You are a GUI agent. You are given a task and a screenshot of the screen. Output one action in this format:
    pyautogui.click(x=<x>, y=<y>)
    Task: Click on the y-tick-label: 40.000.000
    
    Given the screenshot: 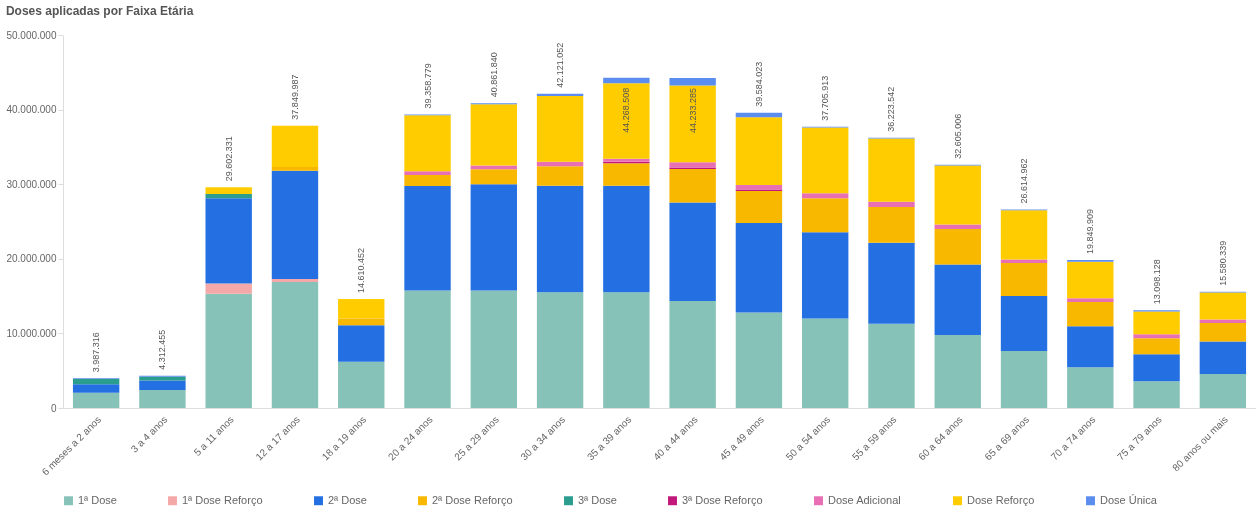 What is the action you would take?
    pyautogui.click(x=31, y=110)
    